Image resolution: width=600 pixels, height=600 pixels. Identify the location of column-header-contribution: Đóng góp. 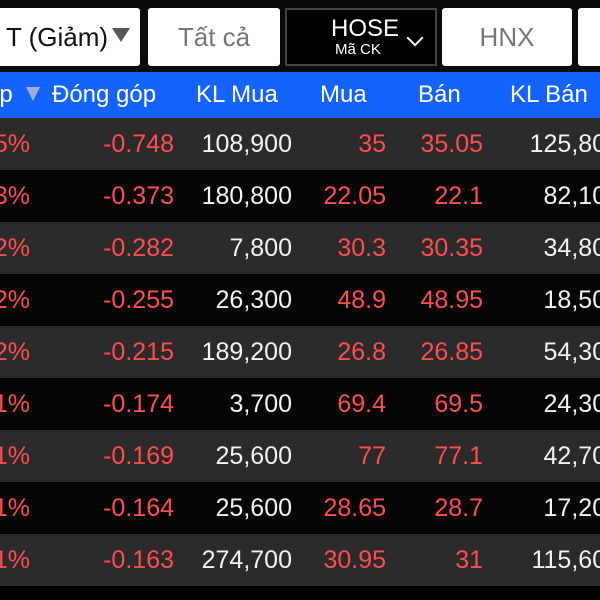
(104, 95).